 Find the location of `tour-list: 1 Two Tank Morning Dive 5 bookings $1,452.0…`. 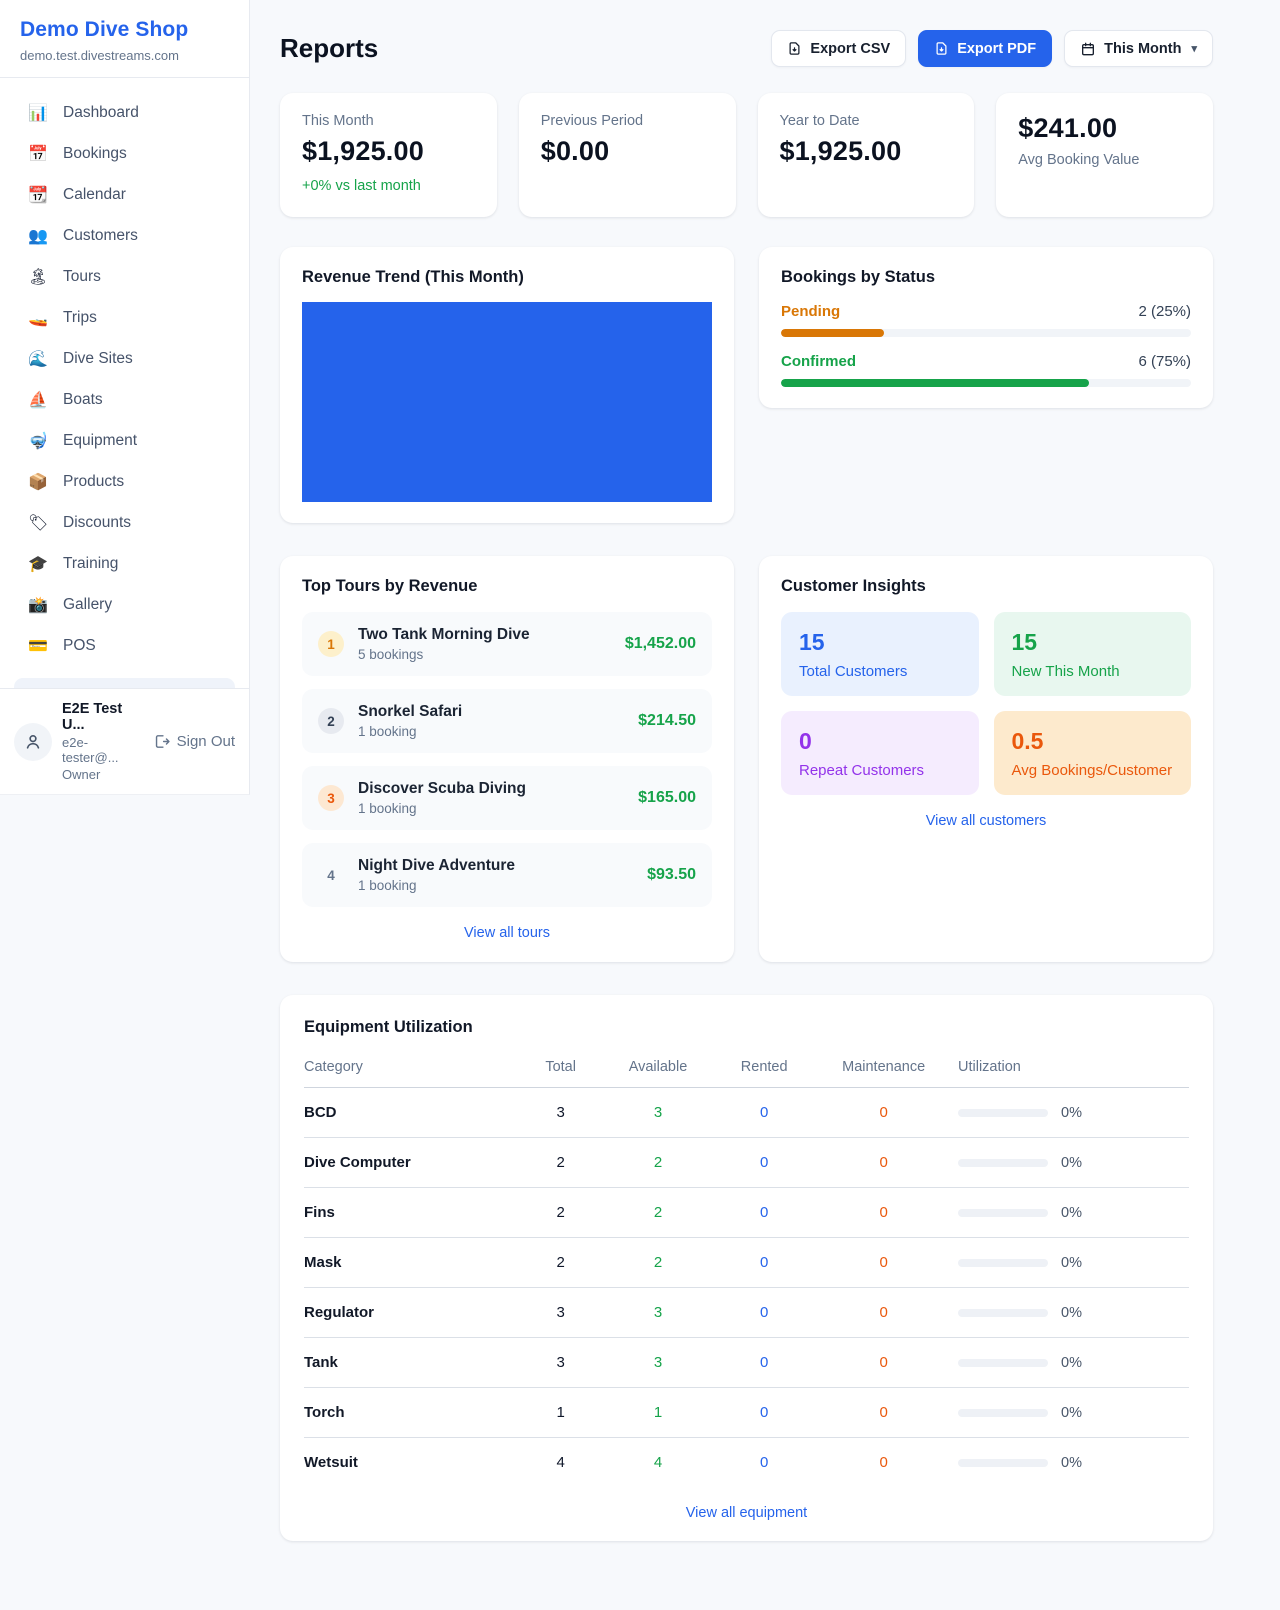

tour-list: 1 Two Tank Morning Dive 5 bookings $1,452.0… is located at coordinates (507, 759).